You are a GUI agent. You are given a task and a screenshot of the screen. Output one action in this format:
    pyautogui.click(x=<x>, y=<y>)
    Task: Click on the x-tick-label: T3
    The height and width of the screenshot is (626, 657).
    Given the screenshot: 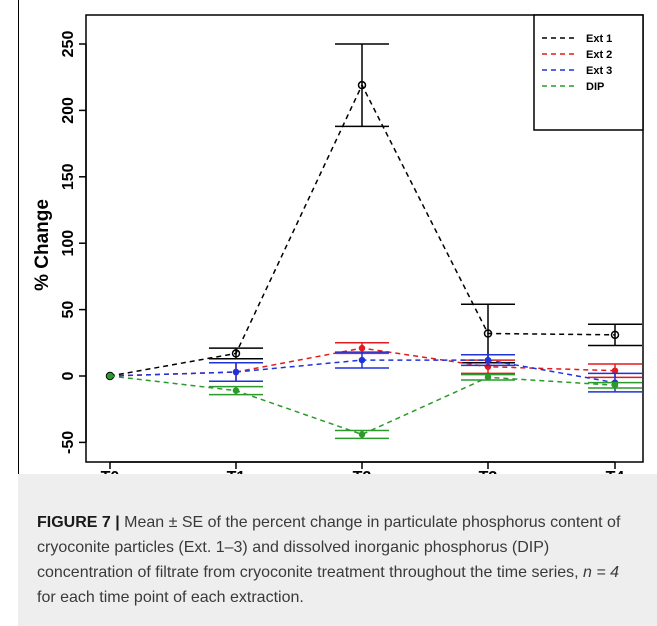 What is the action you would take?
    pyautogui.click(x=488, y=471)
    